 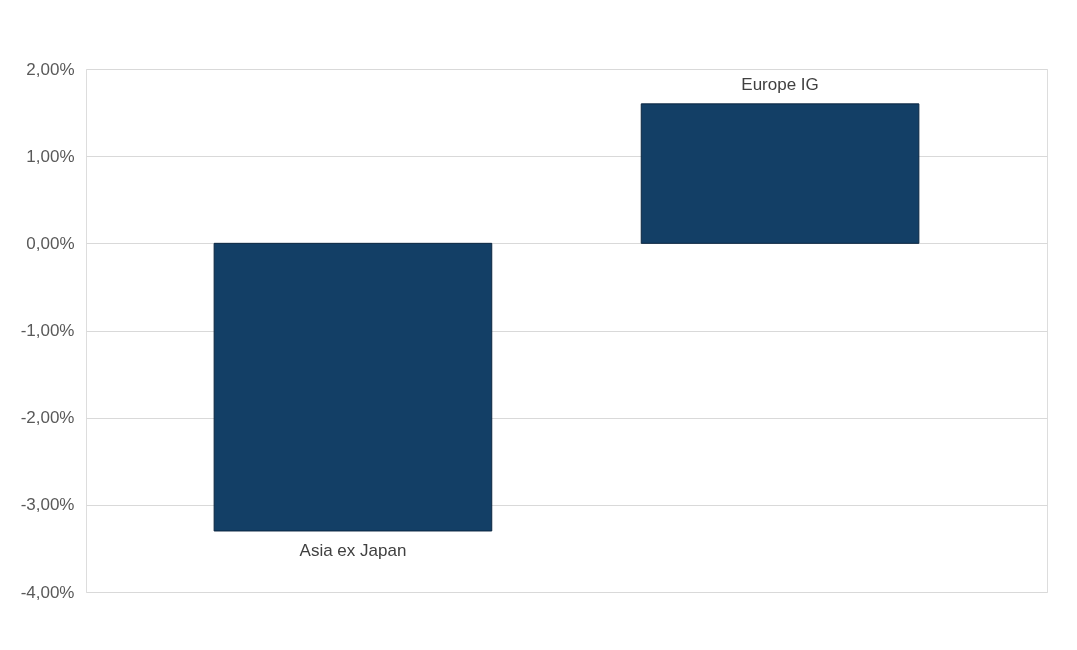 What do you see at coordinates (50, 243) in the screenshot?
I see `y-tick-label: 0,00%` at bounding box center [50, 243].